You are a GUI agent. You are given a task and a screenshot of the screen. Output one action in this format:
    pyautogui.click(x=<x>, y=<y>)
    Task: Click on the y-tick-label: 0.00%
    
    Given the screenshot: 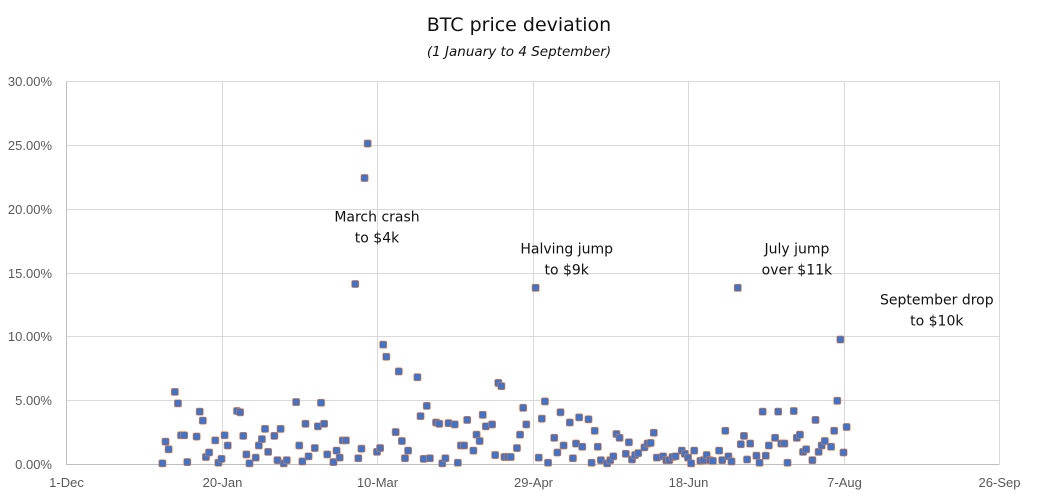 What is the action you would take?
    pyautogui.click(x=33, y=464)
    